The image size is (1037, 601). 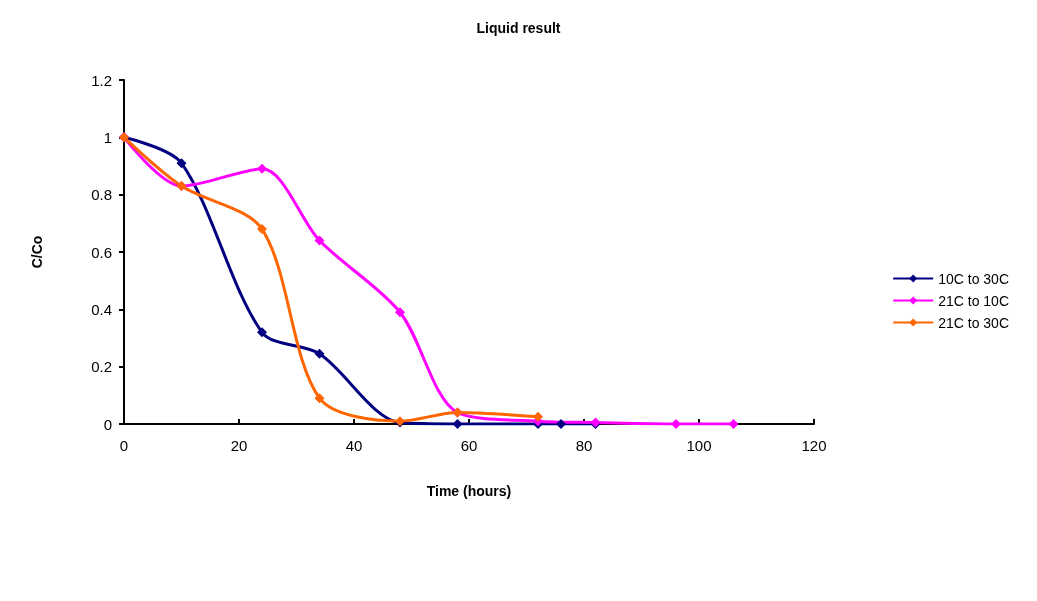 What do you see at coordinates (101, 80) in the screenshot?
I see `y-tick-label: 1.2` at bounding box center [101, 80].